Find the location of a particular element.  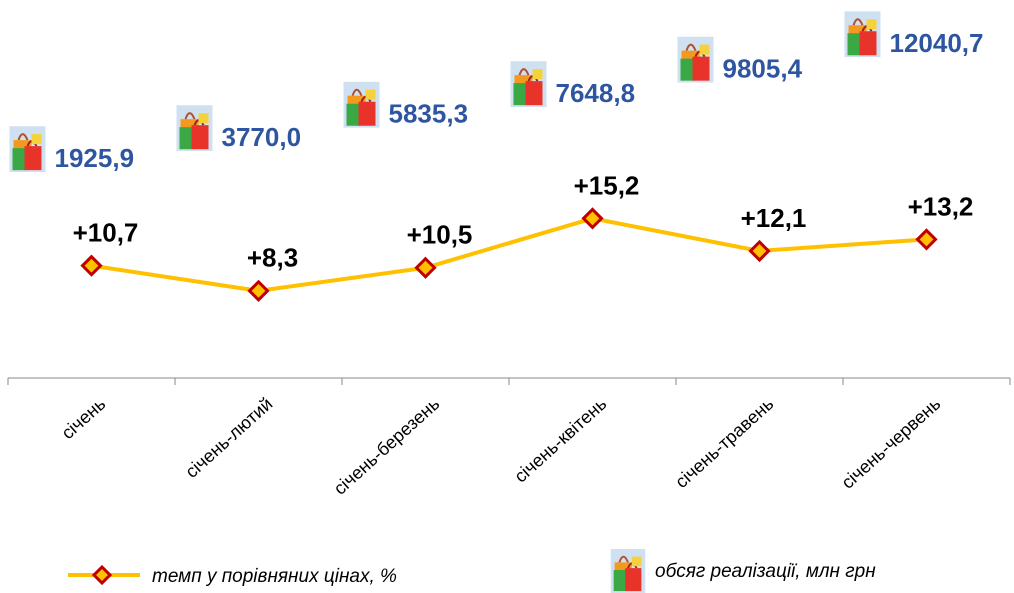

x-tick-label: січень-березень is located at coordinates (387, 446).